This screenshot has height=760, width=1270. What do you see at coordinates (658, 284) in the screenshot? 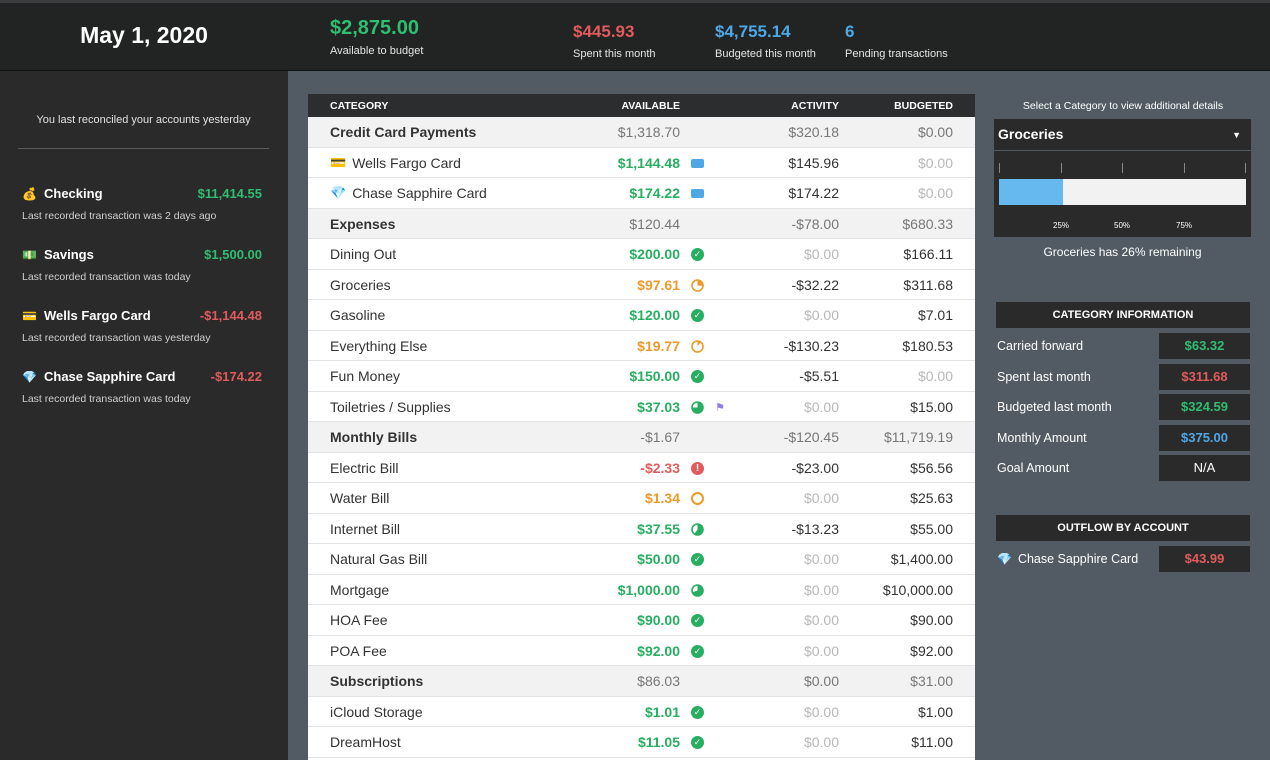
I see `available-cell: $97.61` at bounding box center [658, 284].